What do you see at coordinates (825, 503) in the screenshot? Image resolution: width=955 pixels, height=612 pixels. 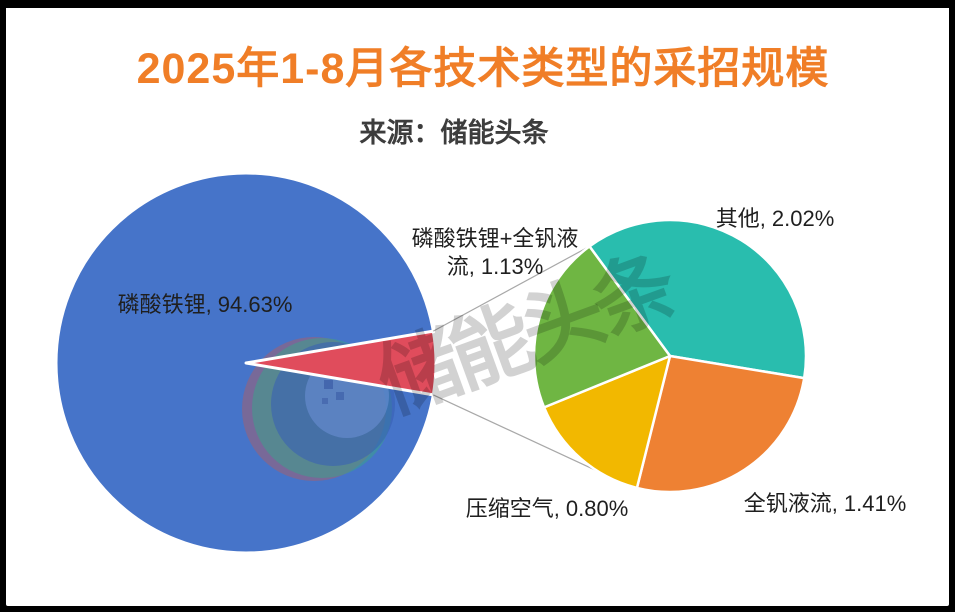 I see `label-vrfb: 全钒液流, 1.41%` at bounding box center [825, 503].